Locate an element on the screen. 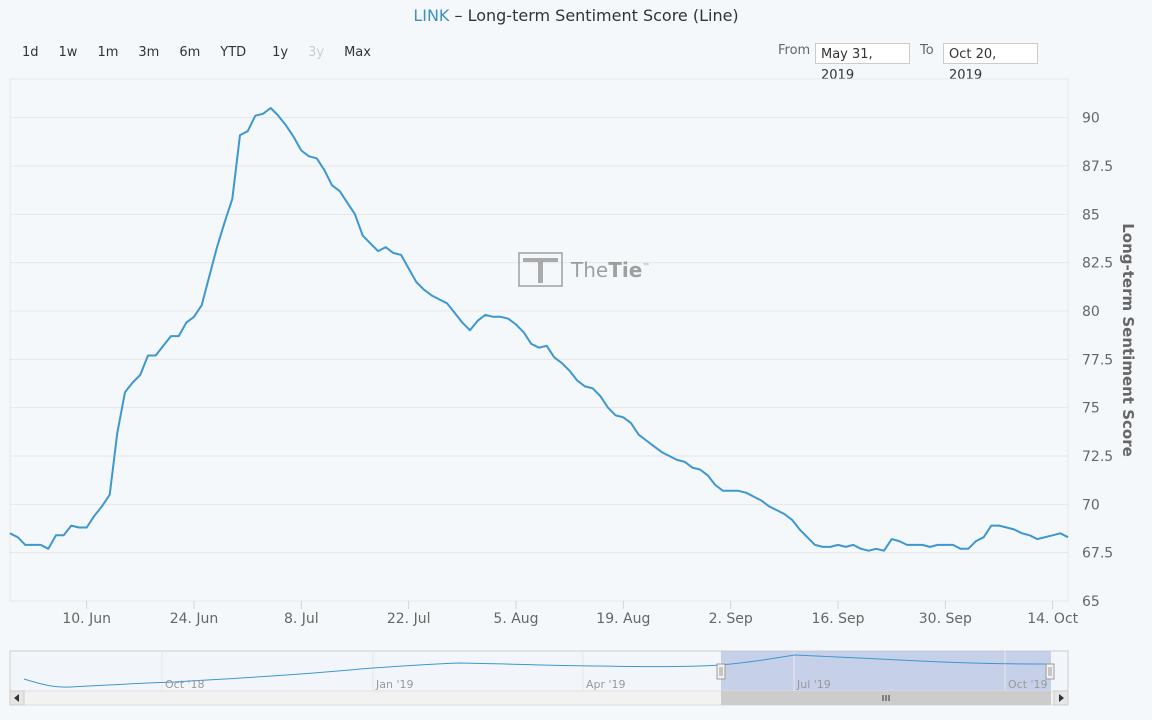 The height and width of the screenshot is (720, 1152). y-tick-label: 80 is located at coordinates (1091, 312).